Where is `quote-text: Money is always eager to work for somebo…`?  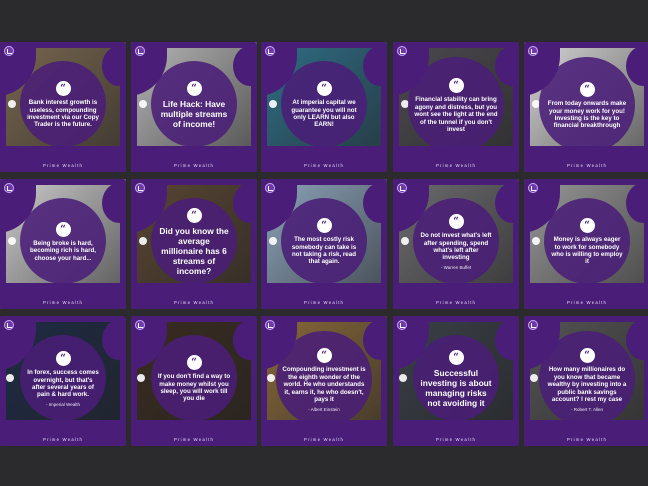 quote-text: Money is always eager to work for somebo… is located at coordinates (587, 251).